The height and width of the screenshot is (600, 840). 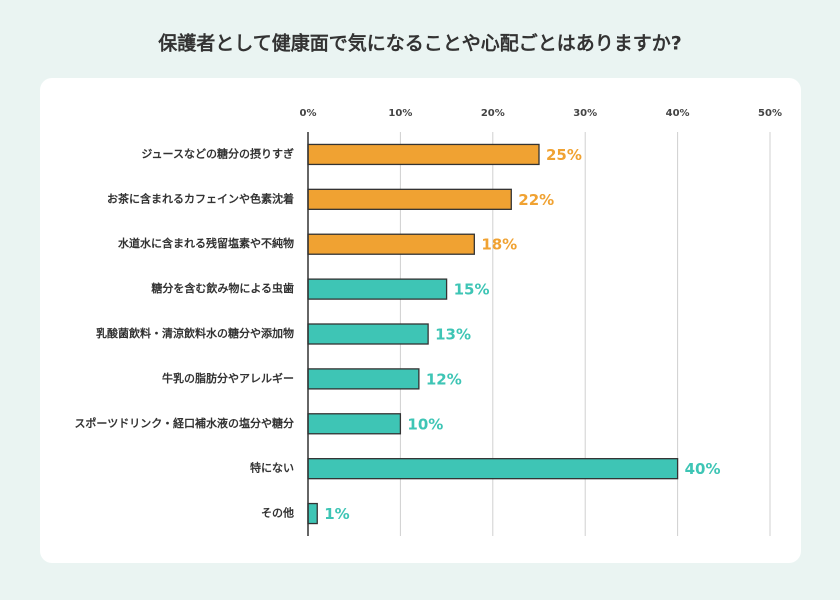 I want to click on chart-title: 保護者として健康面で気になることや心配ごとはありますか?, so click(x=419, y=43).